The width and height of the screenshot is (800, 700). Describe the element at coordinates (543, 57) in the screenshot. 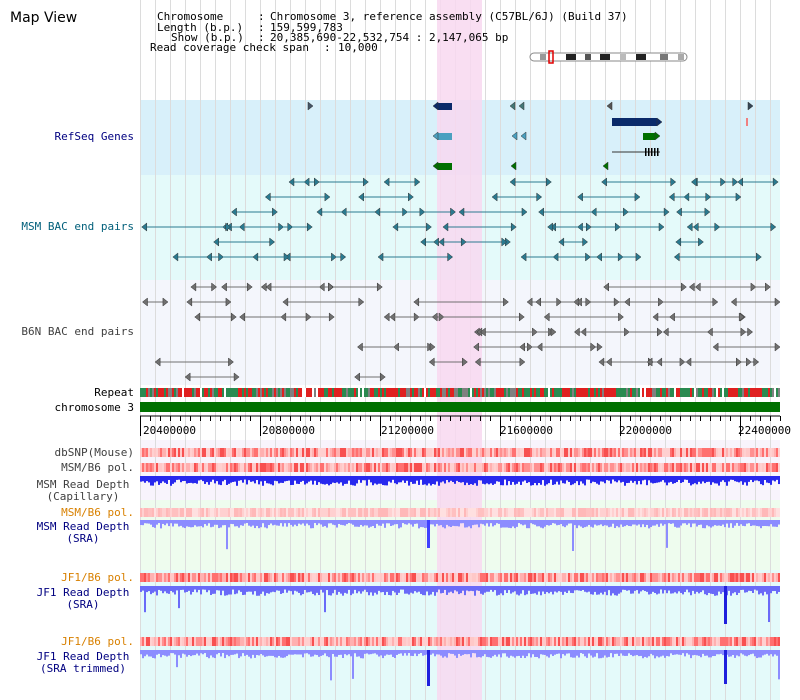

I see `ideogram-band` at that location.